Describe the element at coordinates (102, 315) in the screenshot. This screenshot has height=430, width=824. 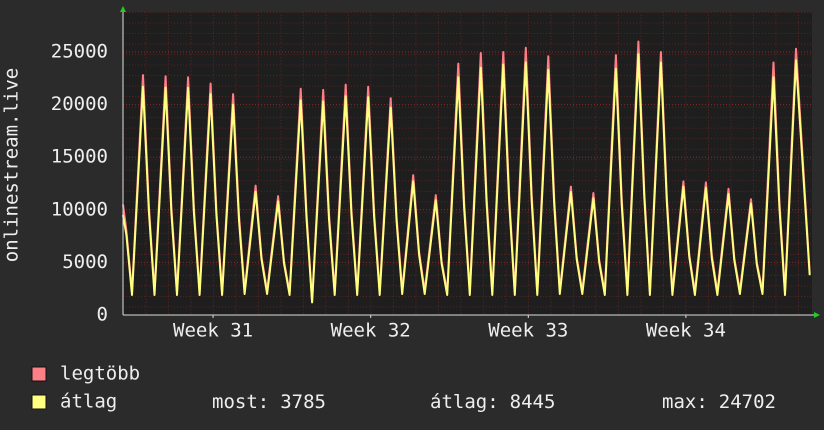
I see `y-tick-label: 0` at that location.